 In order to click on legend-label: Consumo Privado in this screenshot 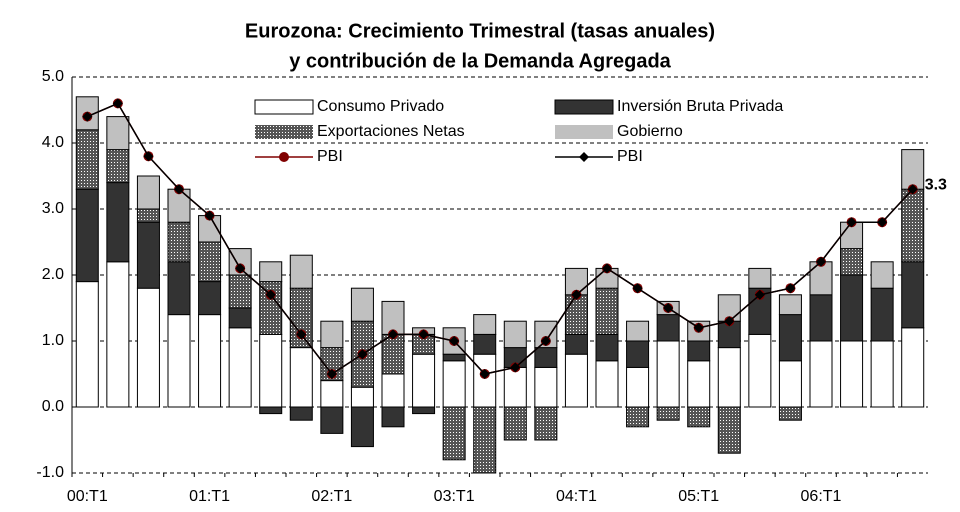, I will do `click(380, 106)`.